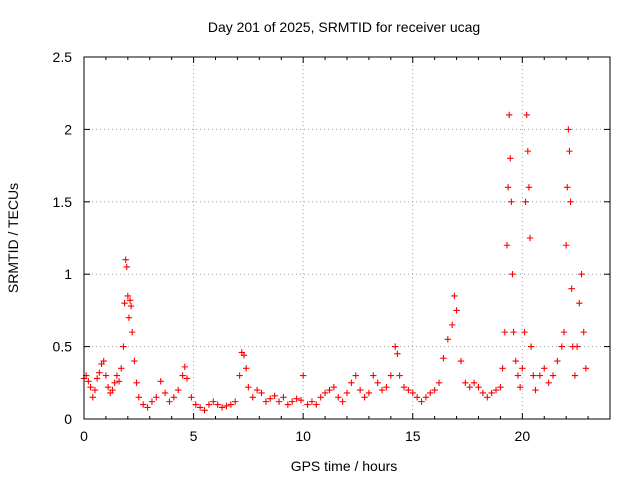 This screenshot has height=480, width=640. What do you see at coordinates (413, 436) in the screenshot?
I see `x-tick-label: 15` at bounding box center [413, 436].